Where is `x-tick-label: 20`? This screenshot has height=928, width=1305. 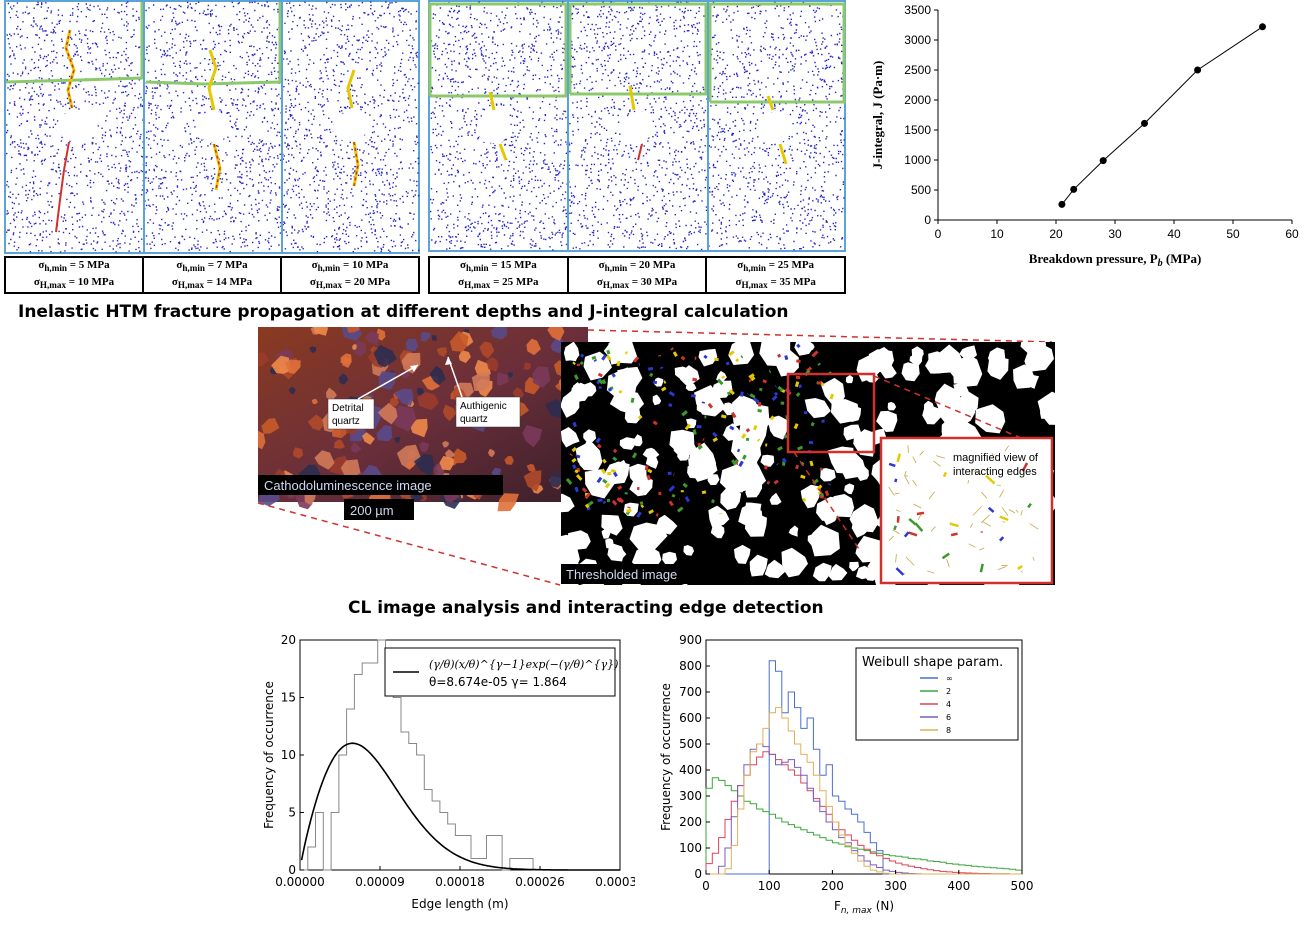
x-tick-label: 20 is located at coordinates (1056, 234).